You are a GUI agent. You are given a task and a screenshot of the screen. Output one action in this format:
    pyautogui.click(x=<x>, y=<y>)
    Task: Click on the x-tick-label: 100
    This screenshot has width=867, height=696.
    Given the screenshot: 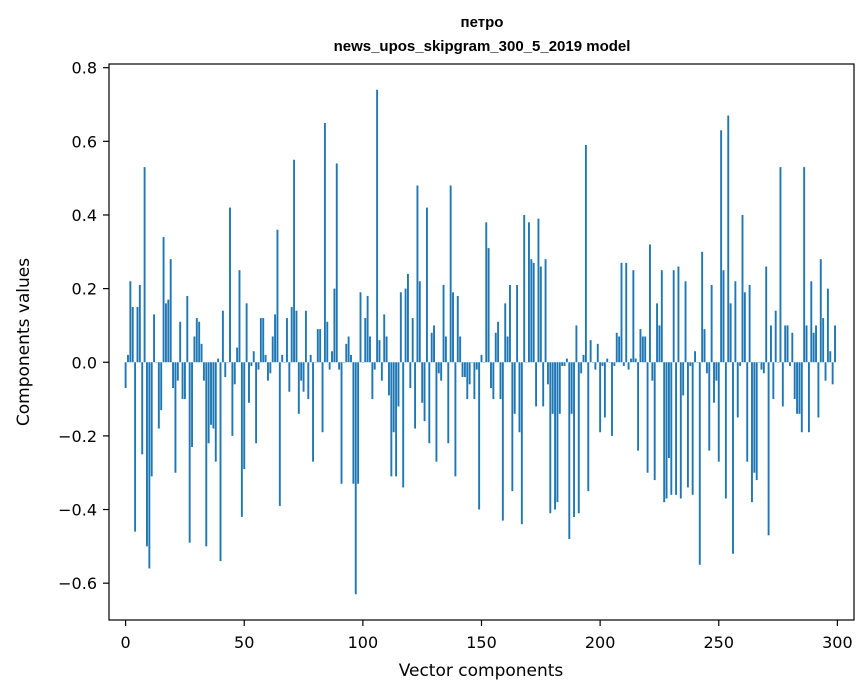 What is the action you would take?
    pyautogui.click(x=363, y=642)
    